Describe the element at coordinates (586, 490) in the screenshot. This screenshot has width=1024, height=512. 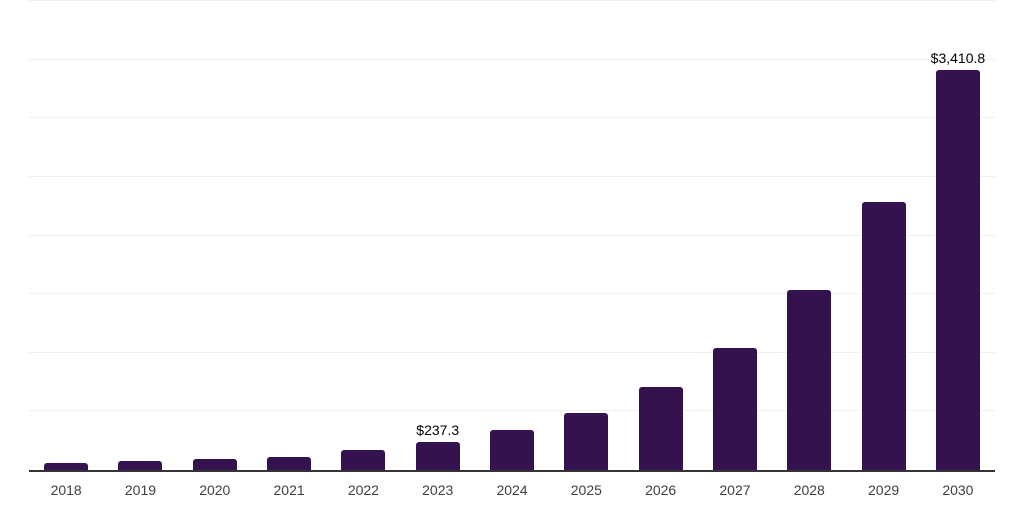
I see `x-axis-label-2025: 2025` at that location.